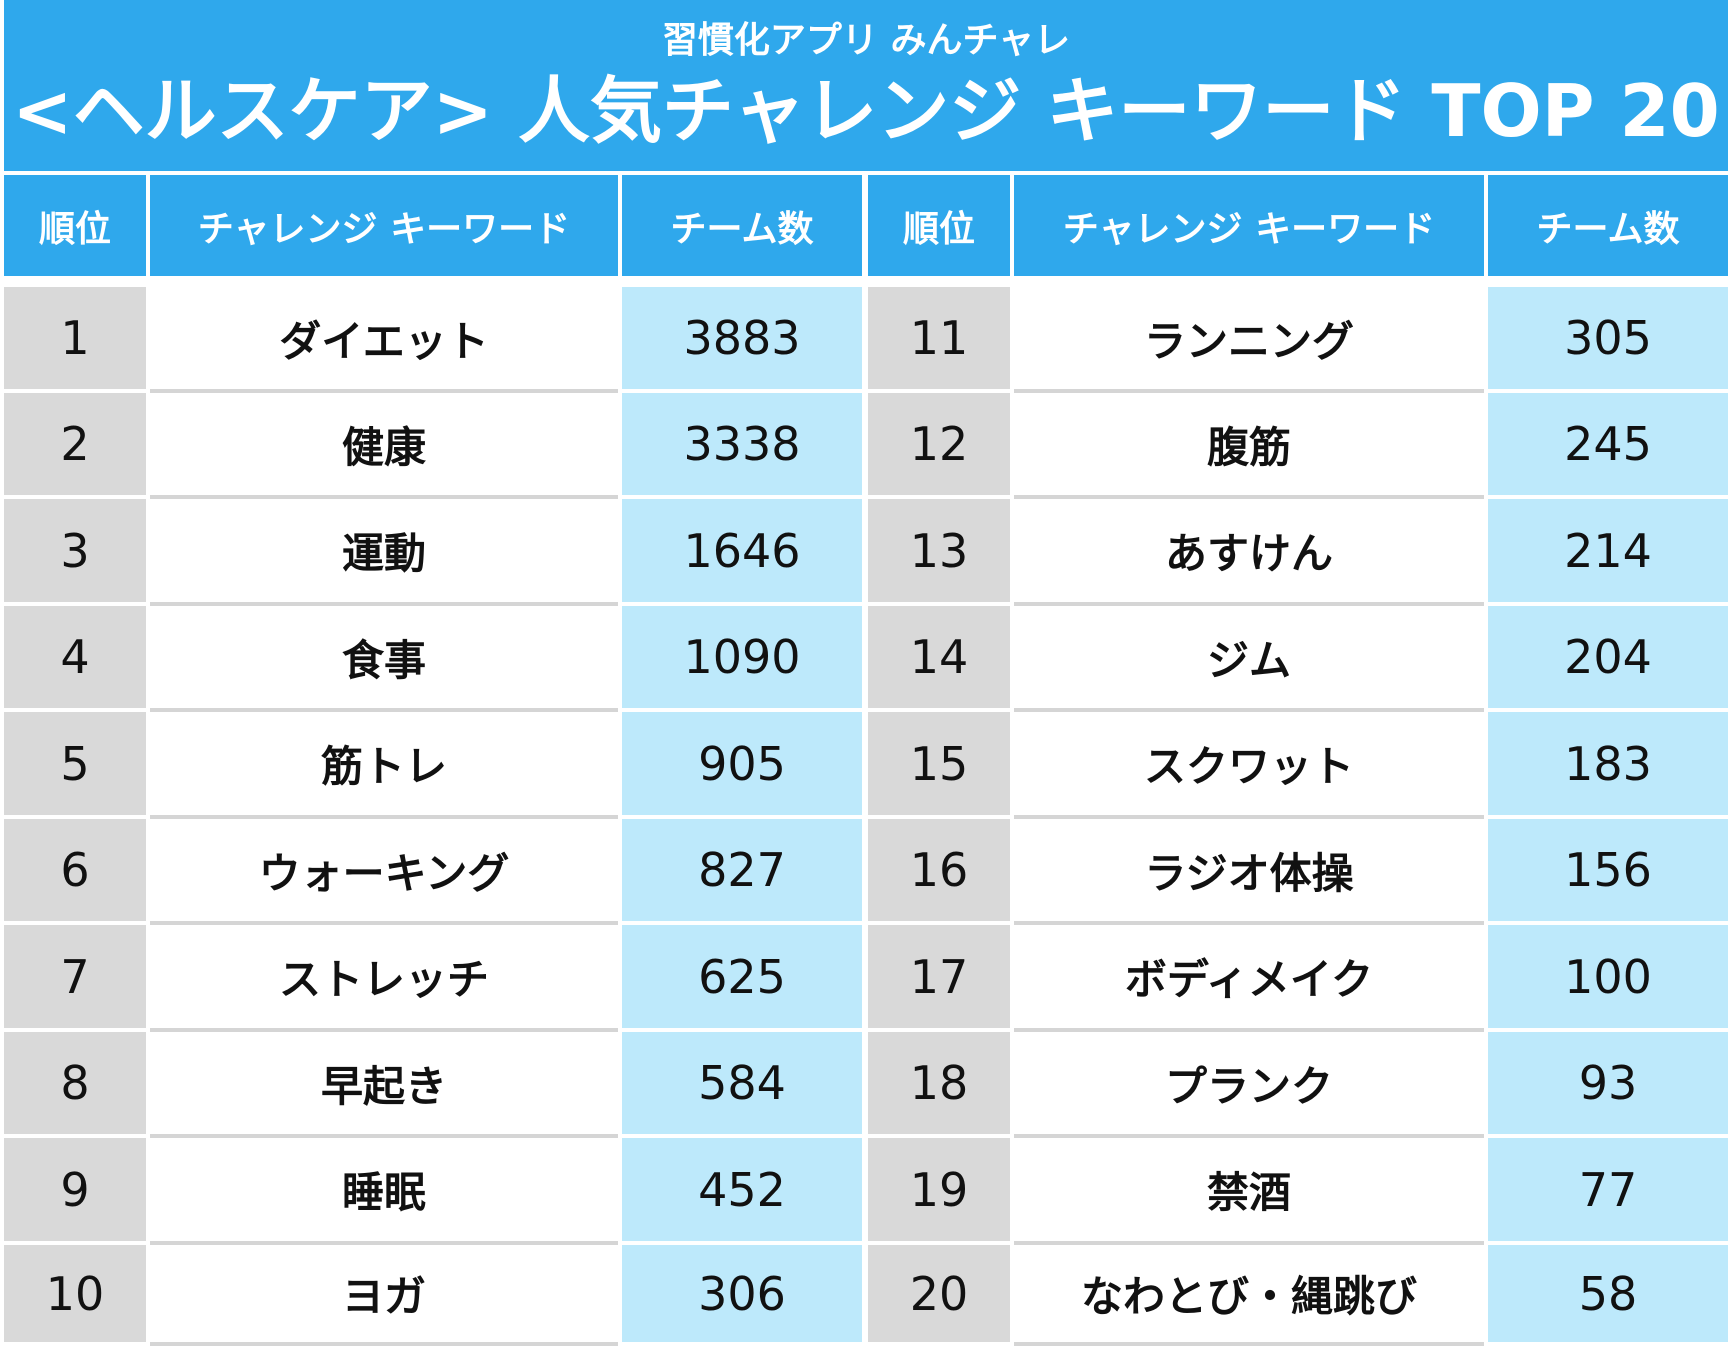 The width and height of the screenshot is (1732, 1350). What do you see at coordinates (939, 225) in the screenshot?
I see `header-rank-right: 順位` at bounding box center [939, 225].